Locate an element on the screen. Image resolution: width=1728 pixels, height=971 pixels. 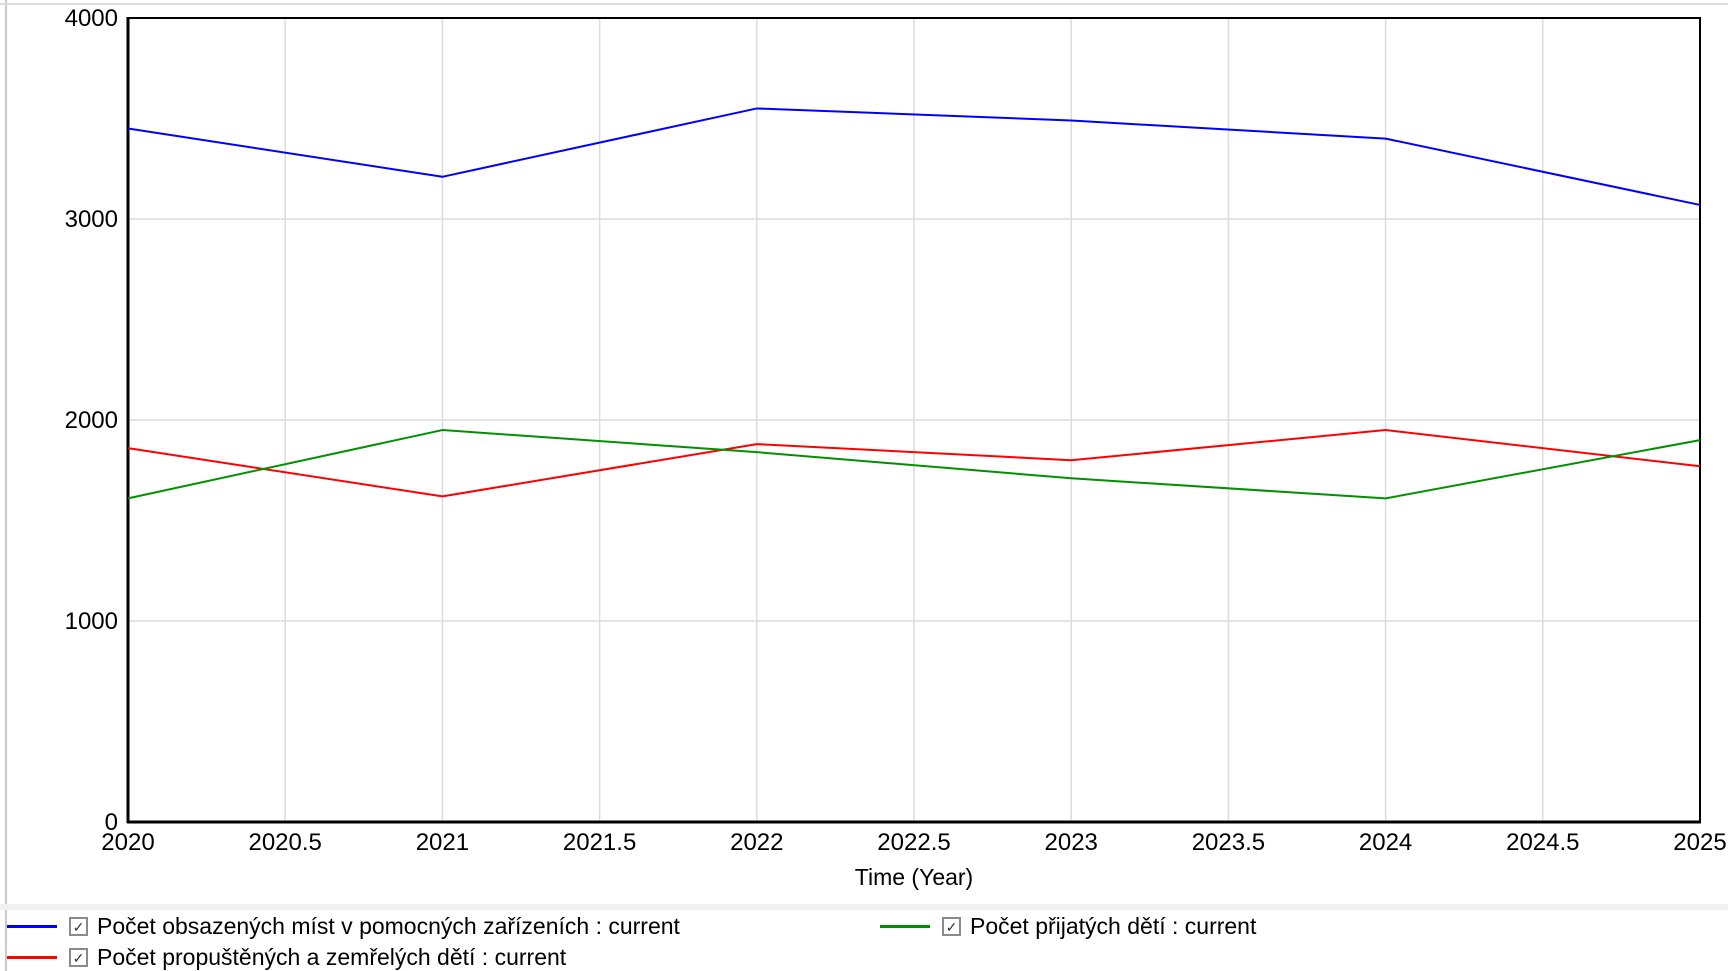
x-axis-title: Time (Year) is located at coordinates (914, 877).